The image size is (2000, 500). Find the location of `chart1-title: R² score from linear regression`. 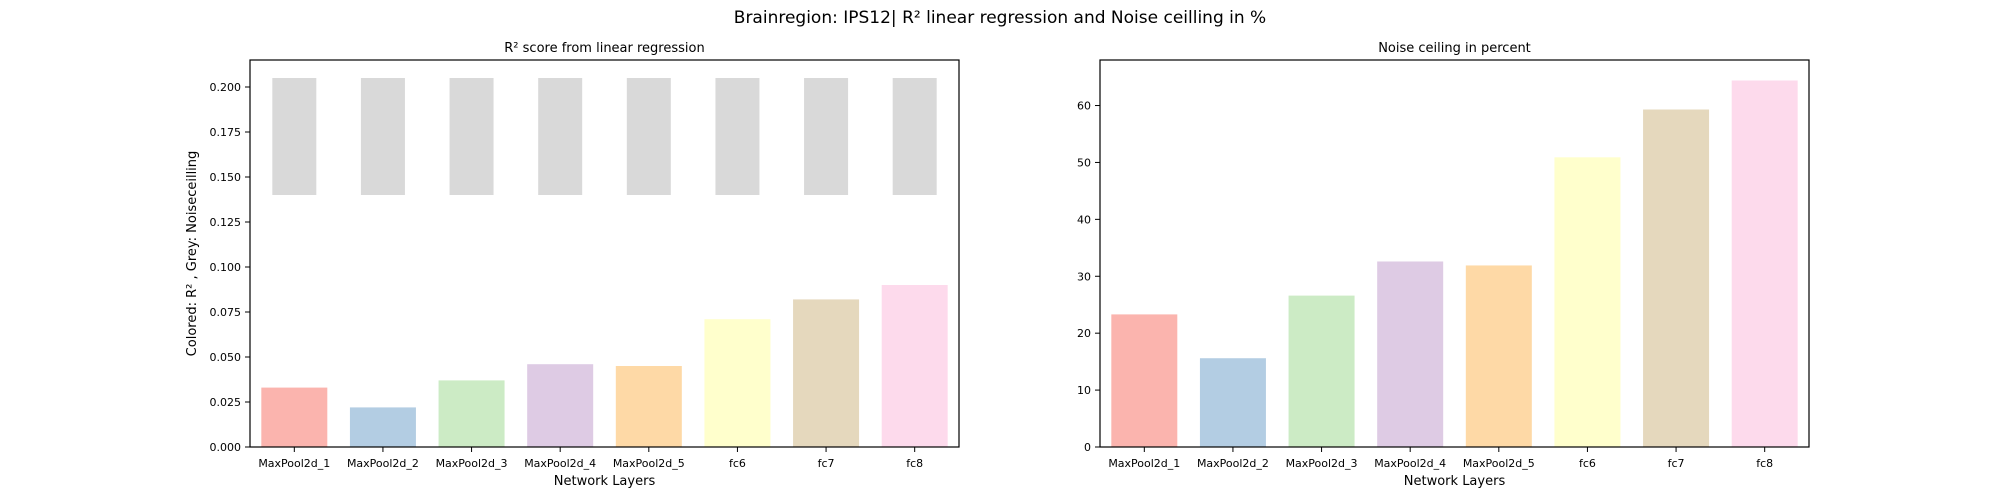

chart1-title: R² score from linear regression is located at coordinates (604, 48).